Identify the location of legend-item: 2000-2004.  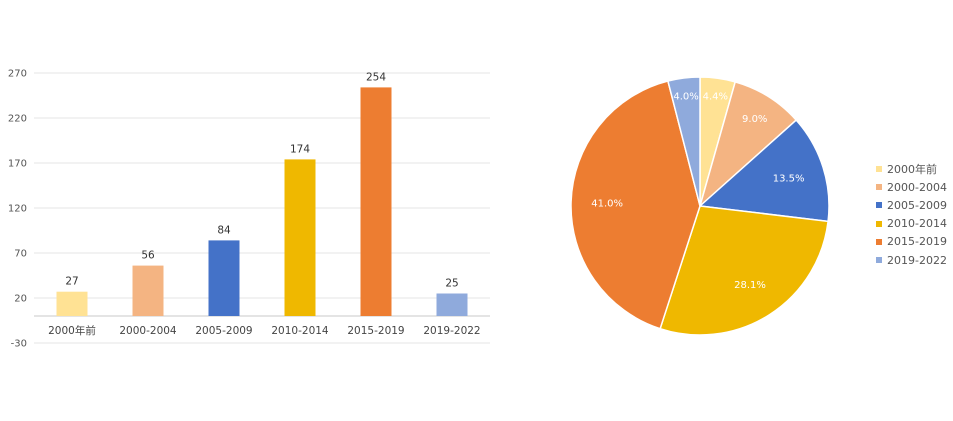
(911, 187).